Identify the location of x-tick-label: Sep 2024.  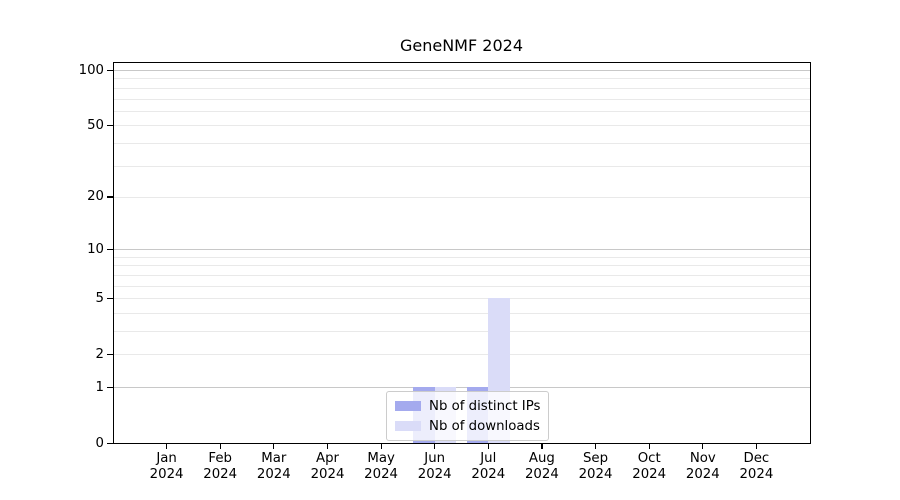
(595, 466).